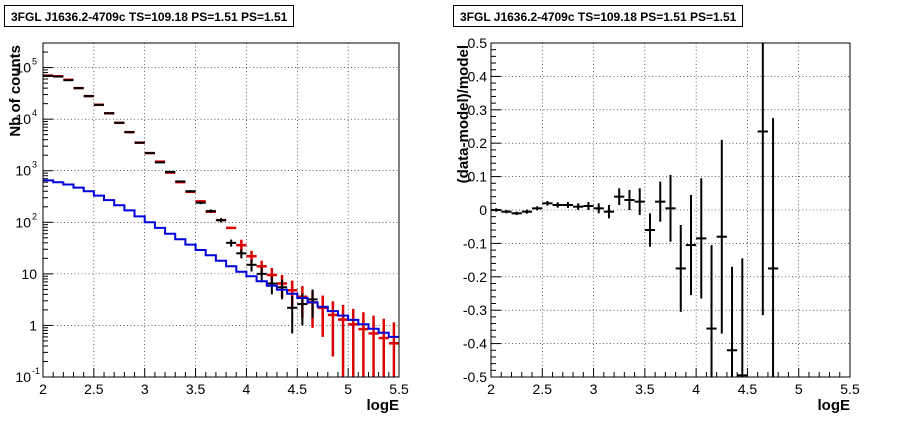  I want to click on y-tick-label: -0.1, so click(475, 243).